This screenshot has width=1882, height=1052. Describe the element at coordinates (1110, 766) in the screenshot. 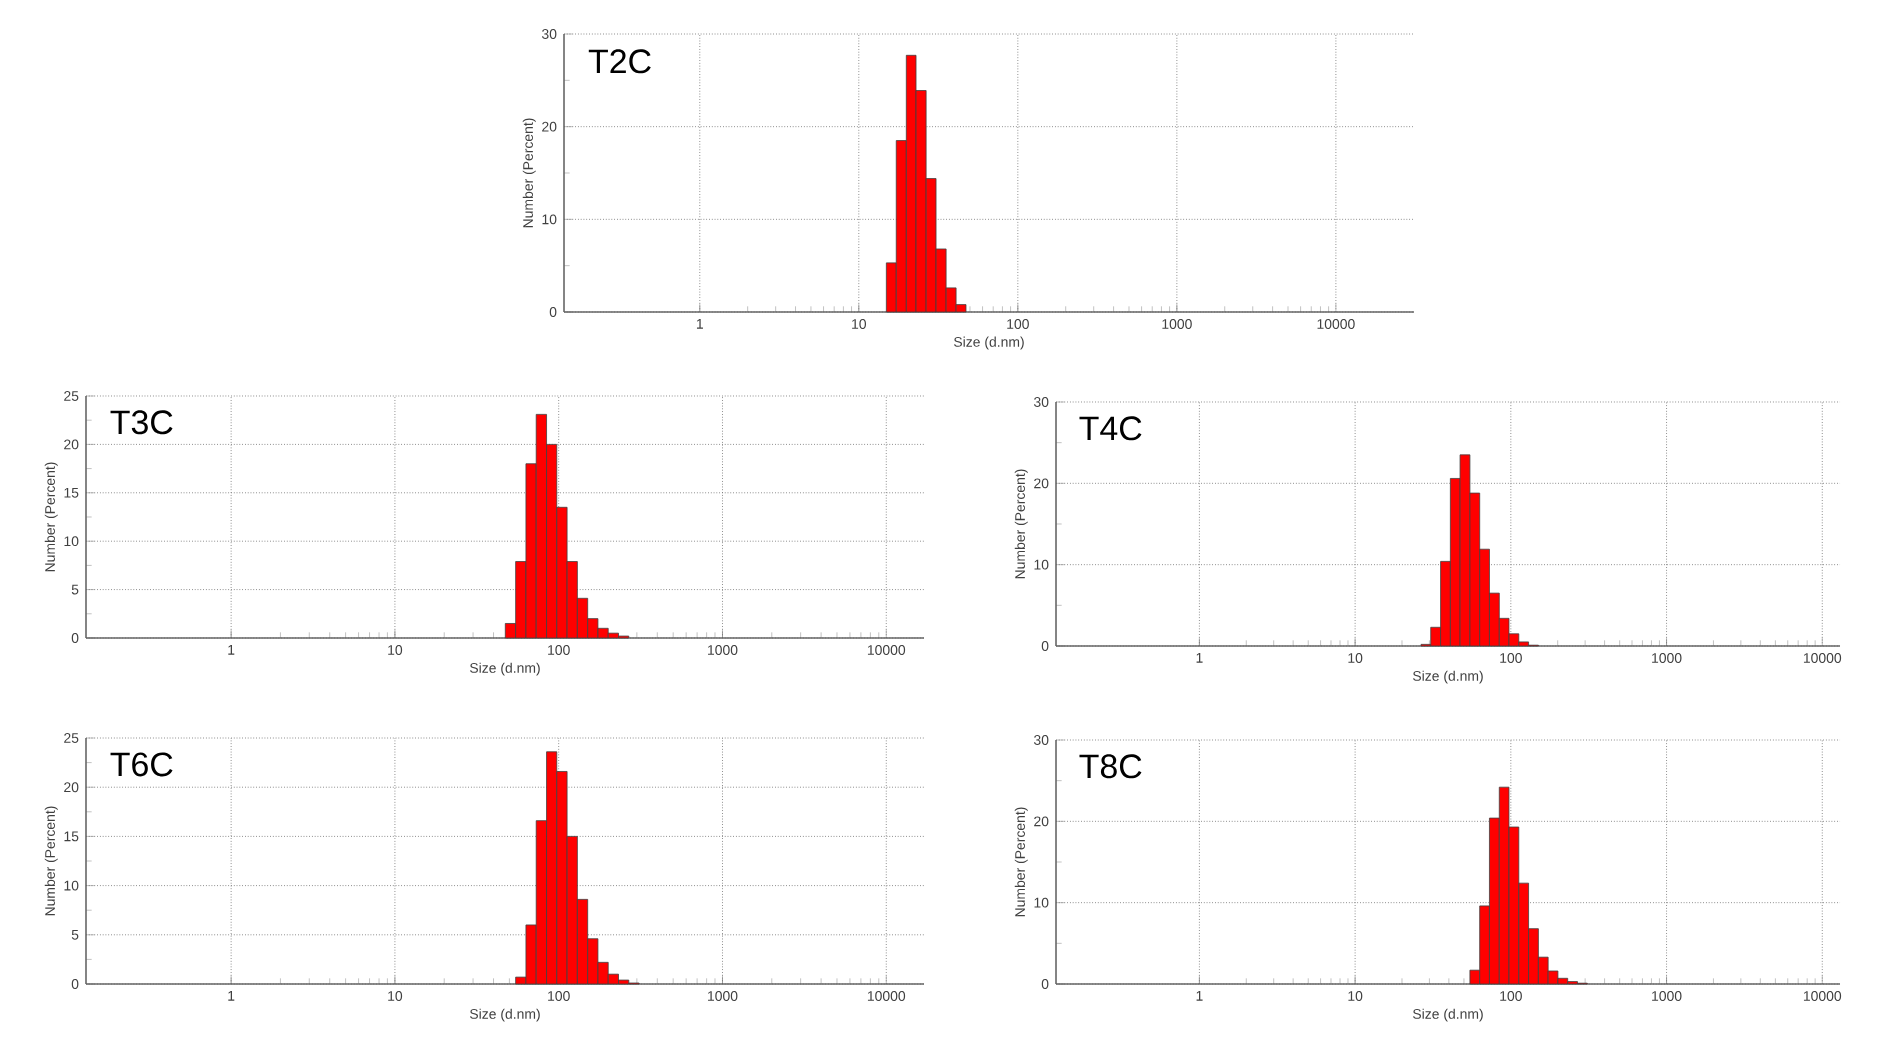

I see `chart-title: T8C` at that location.